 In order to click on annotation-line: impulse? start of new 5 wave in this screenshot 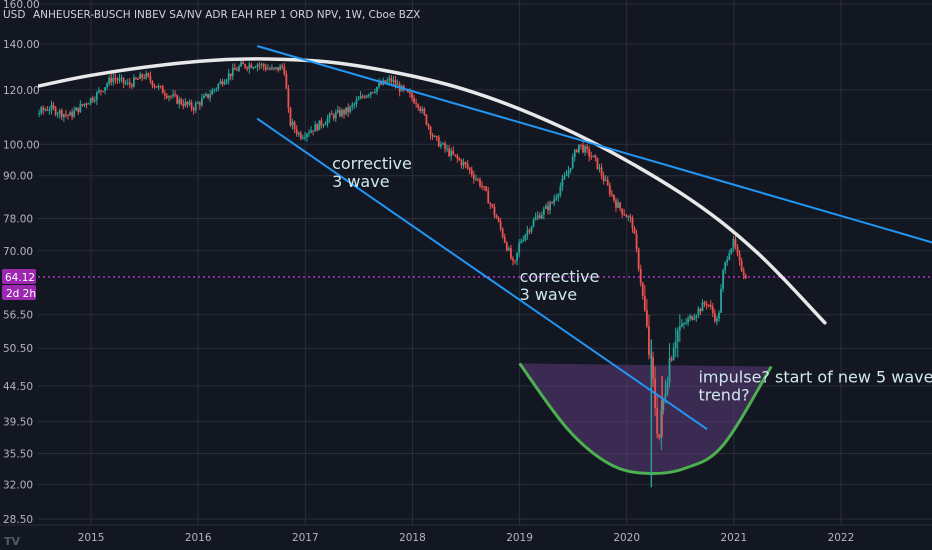, I will do `click(815, 377)`.